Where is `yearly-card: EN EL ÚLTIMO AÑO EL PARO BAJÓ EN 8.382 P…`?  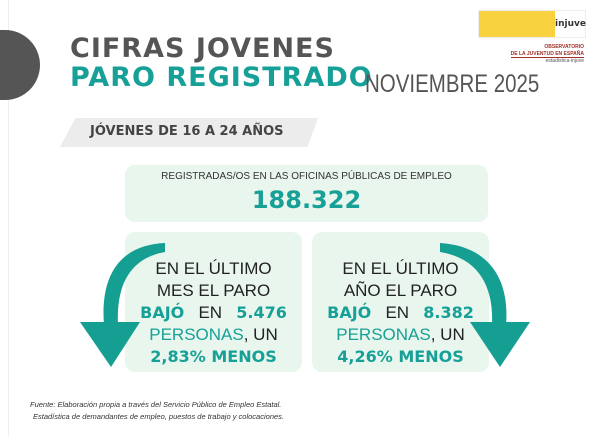
yearly-card: EN EL ÚLTIMO AÑO EL PARO BAJÓ EN 8.382 P… is located at coordinates (400, 302).